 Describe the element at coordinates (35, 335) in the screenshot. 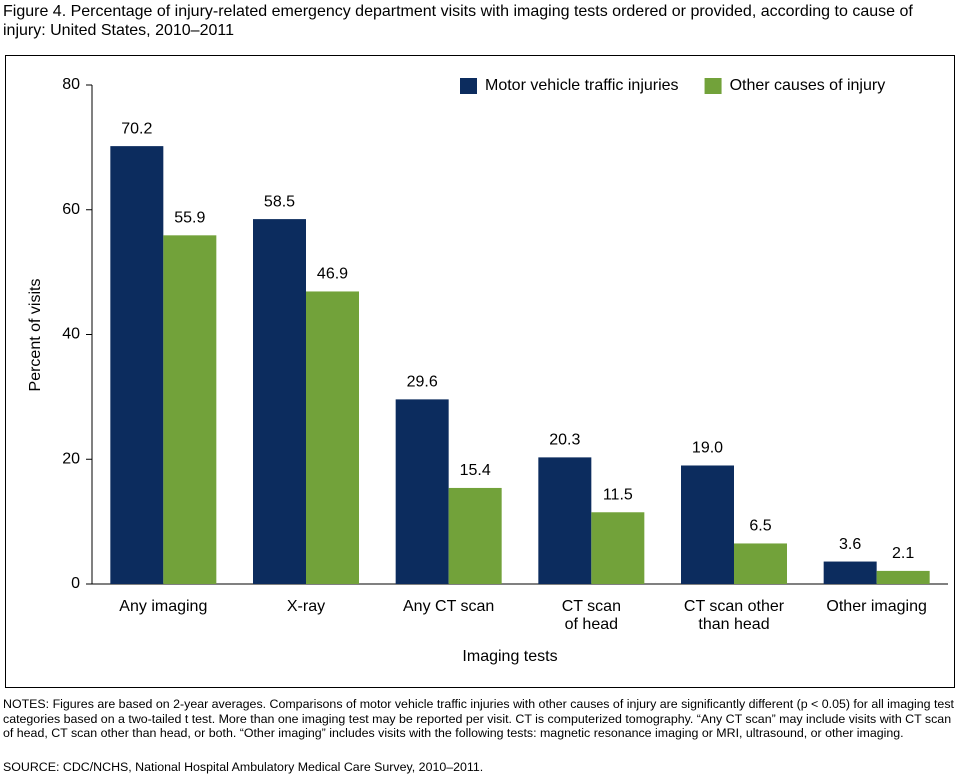

I see `y-axis-label: Percent of visits` at that location.